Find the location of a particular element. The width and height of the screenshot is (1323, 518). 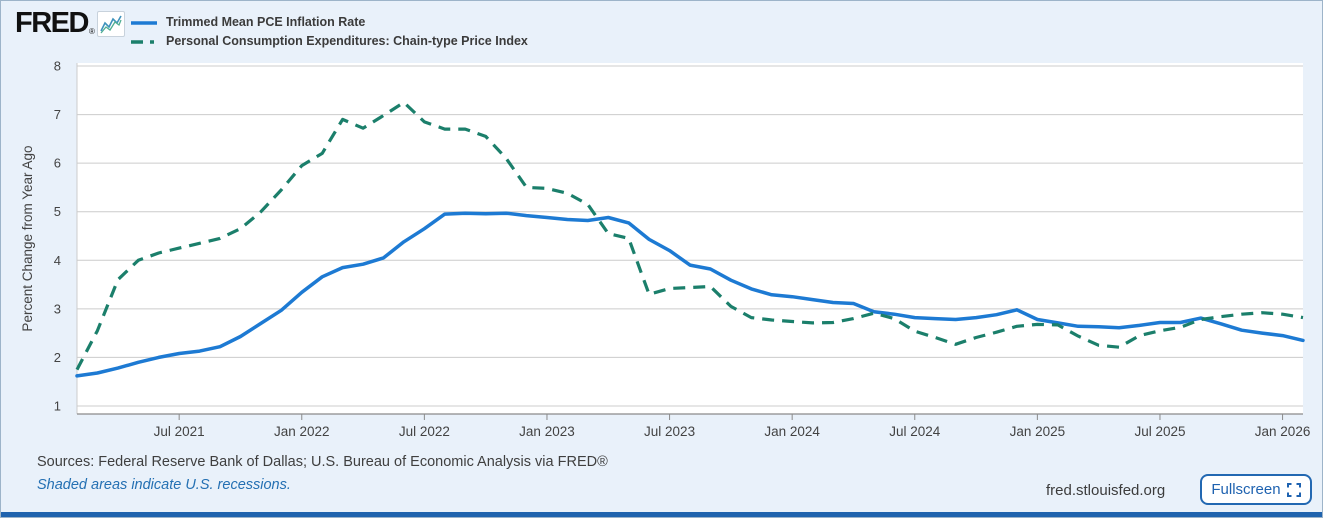

y-axis-tick-label: 4 is located at coordinates (57, 260).